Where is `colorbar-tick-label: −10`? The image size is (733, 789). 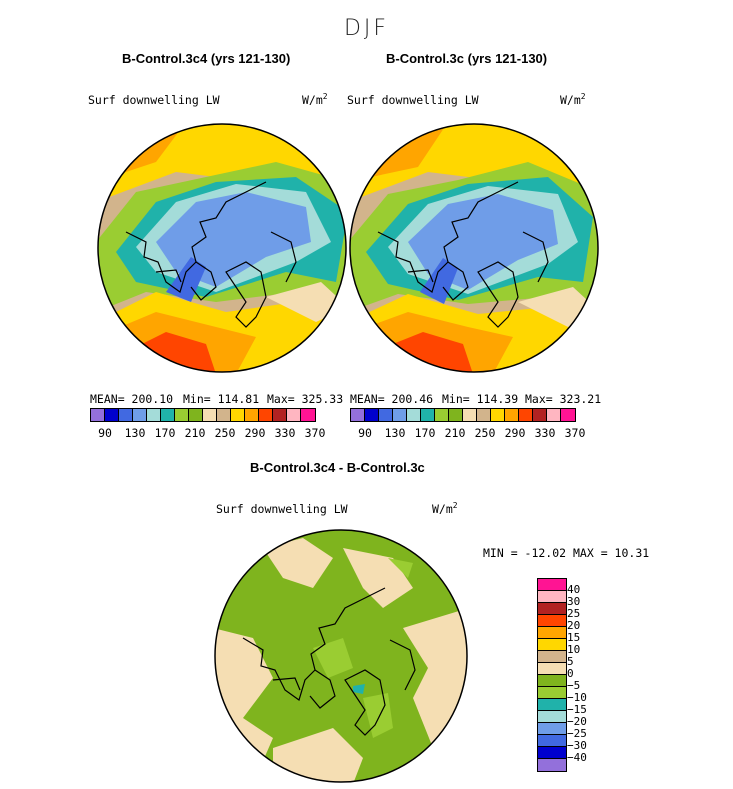 colorbar-tick-label: −10 is located at coordinates (577, 697).